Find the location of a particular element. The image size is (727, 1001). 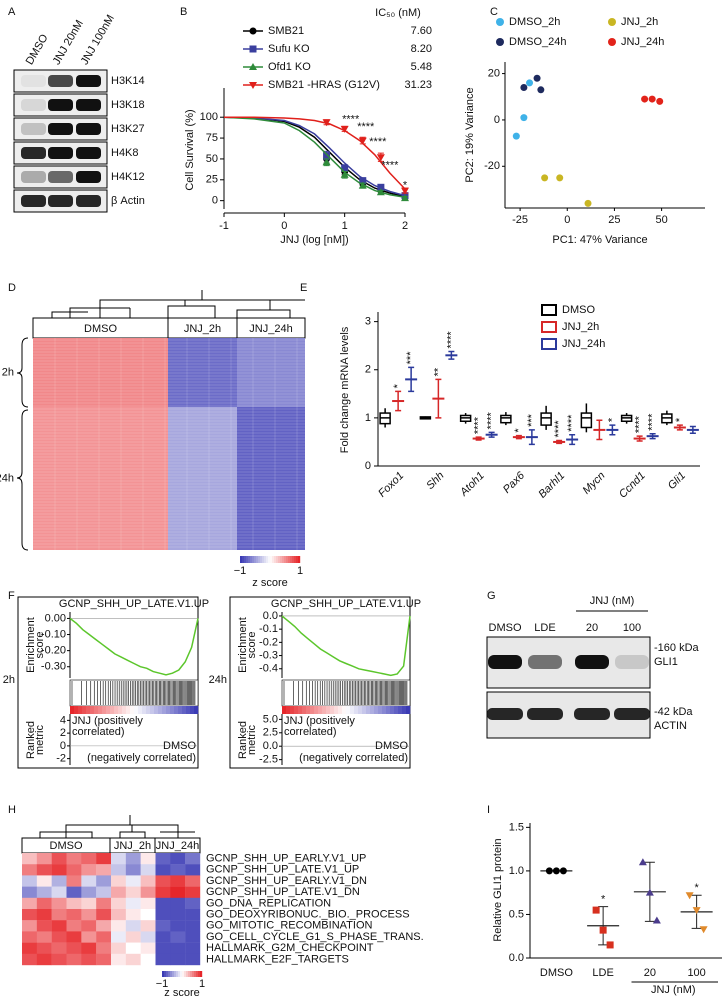

x-tick-label: Foxo1 is located at coordinates (391, 485).